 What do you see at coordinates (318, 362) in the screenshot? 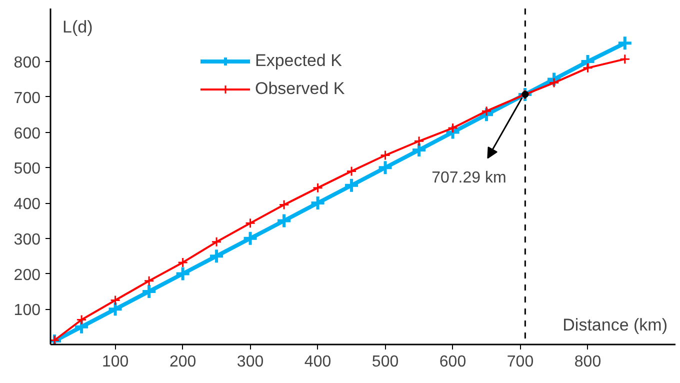
I see `x-tick-label: 400` at bounding box center [318, 362].